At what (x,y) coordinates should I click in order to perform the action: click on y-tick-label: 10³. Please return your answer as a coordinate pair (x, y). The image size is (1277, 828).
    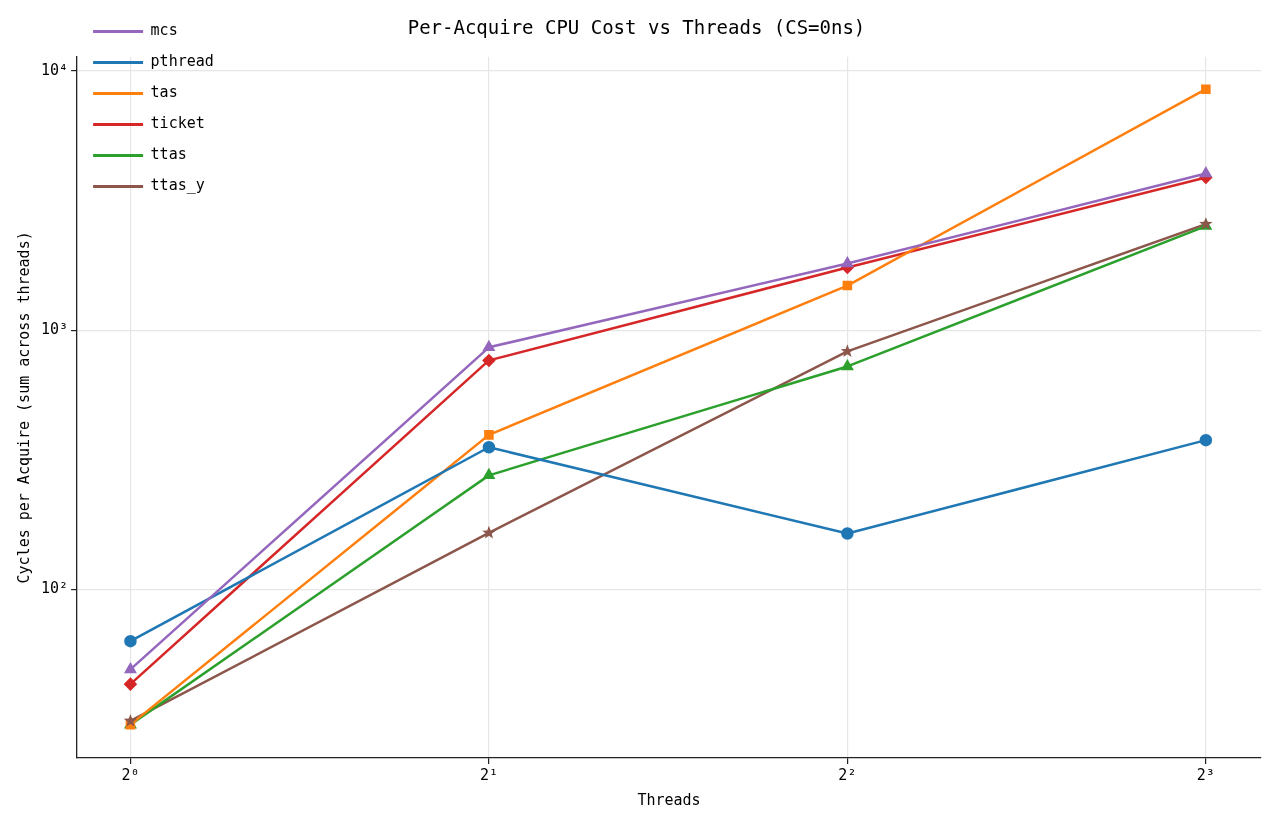
    Looking at the image, I should click on (55, 329).